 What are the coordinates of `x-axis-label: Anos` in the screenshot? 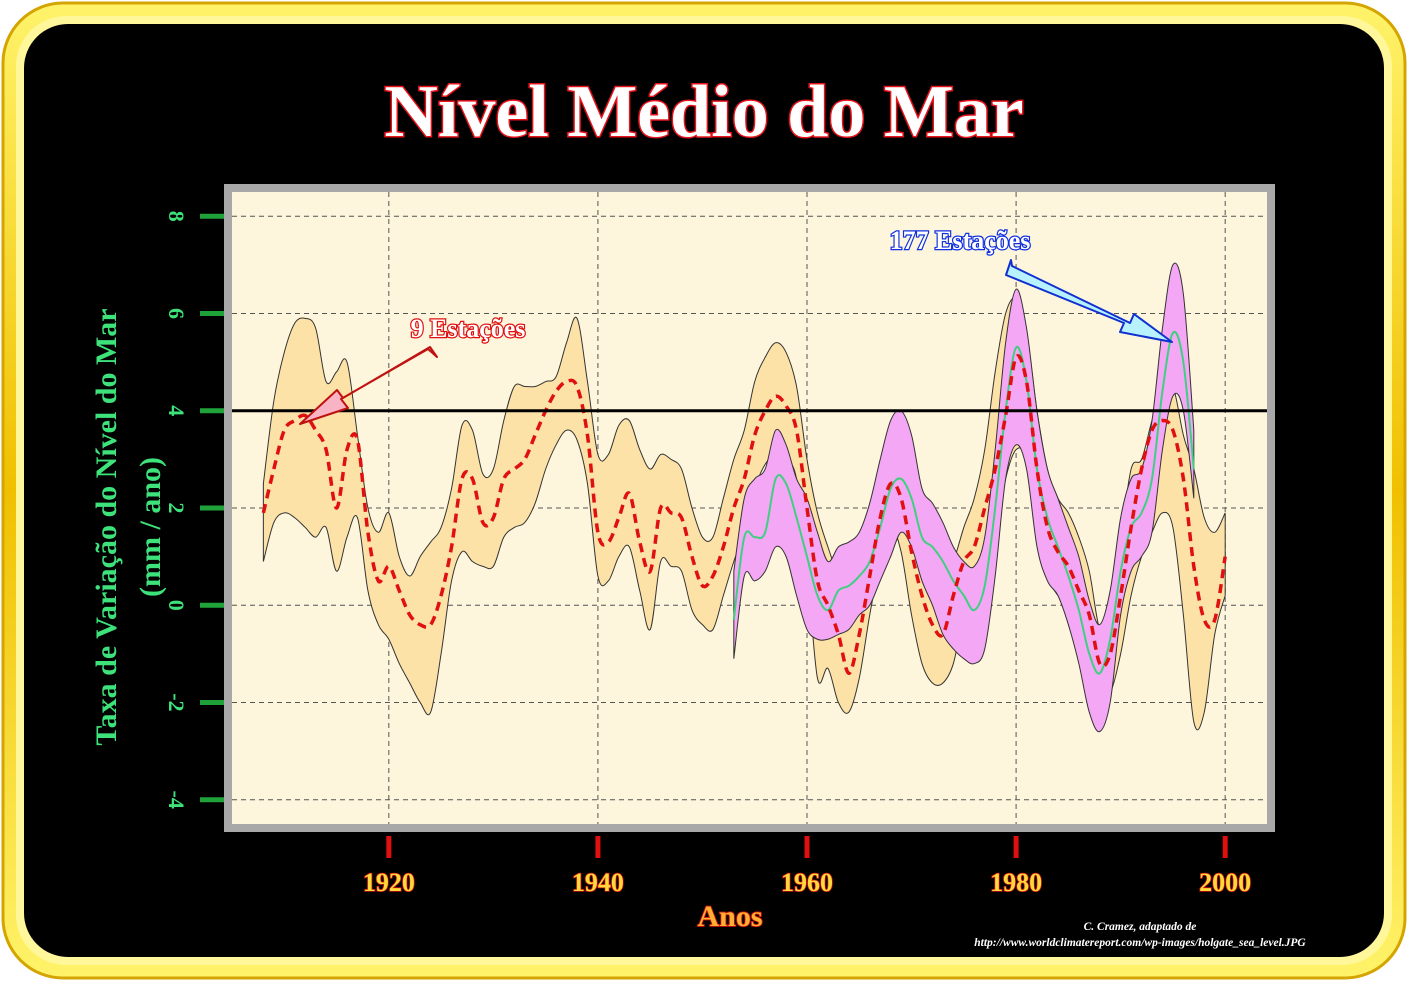 It's located at (729, 916).